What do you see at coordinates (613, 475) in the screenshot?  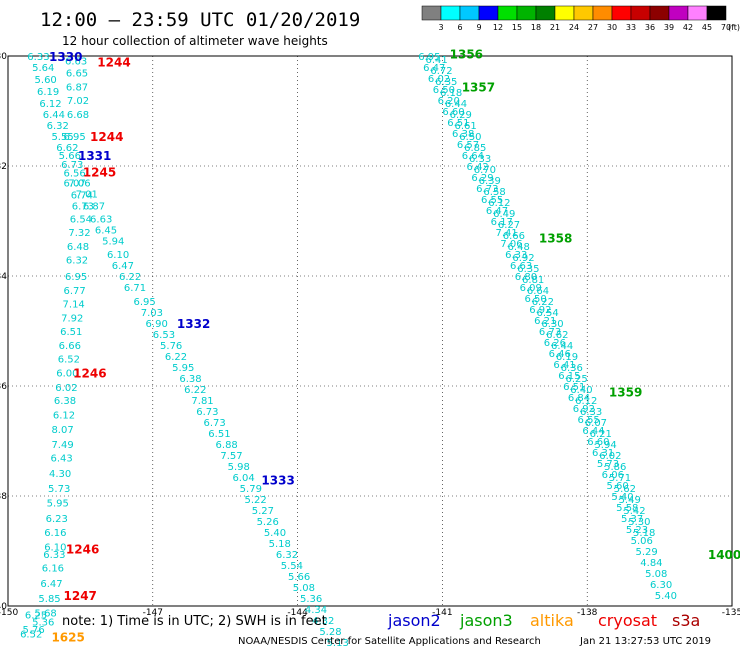 I see `swh-label: 6.06` at bounding box center [613, 475].